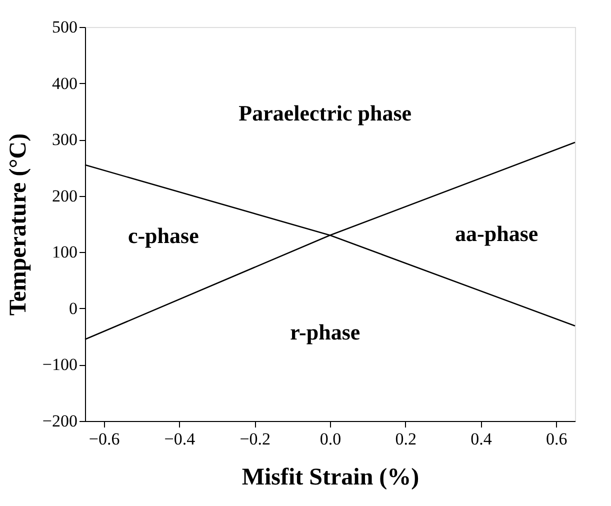 Image resolution: width=611 pixels, height=506 pixels. I want to click on y-tick-label: 0, so click(73, 308).